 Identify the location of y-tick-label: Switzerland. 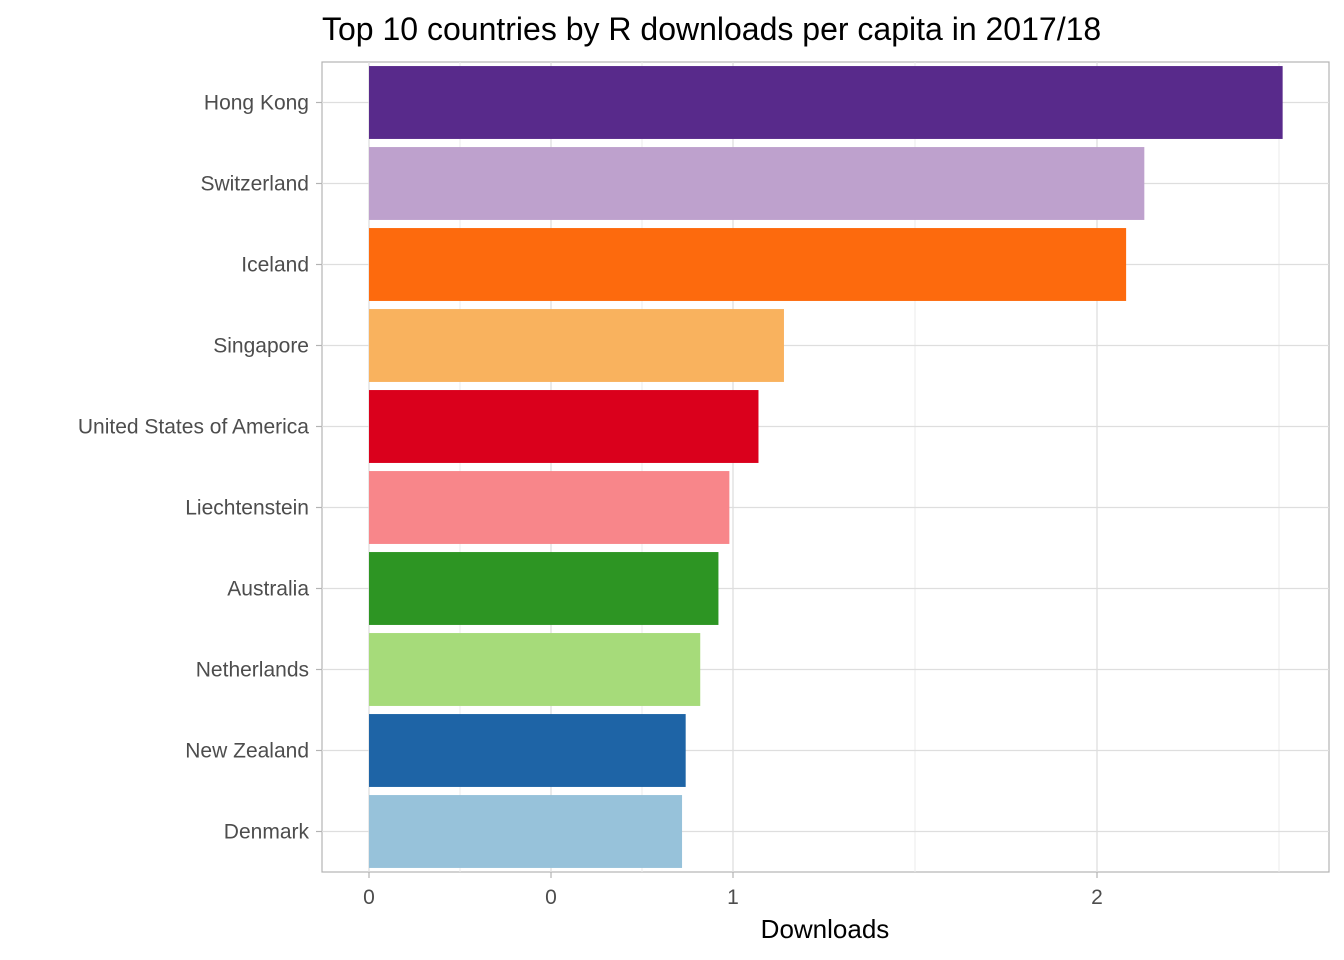
(254, 184).